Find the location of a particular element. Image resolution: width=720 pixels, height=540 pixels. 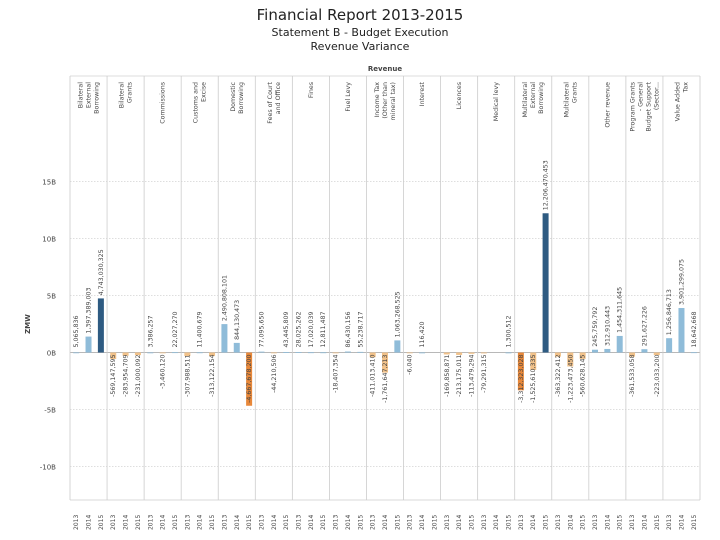

group-label: Domestic is located at coordinates (233, 96).